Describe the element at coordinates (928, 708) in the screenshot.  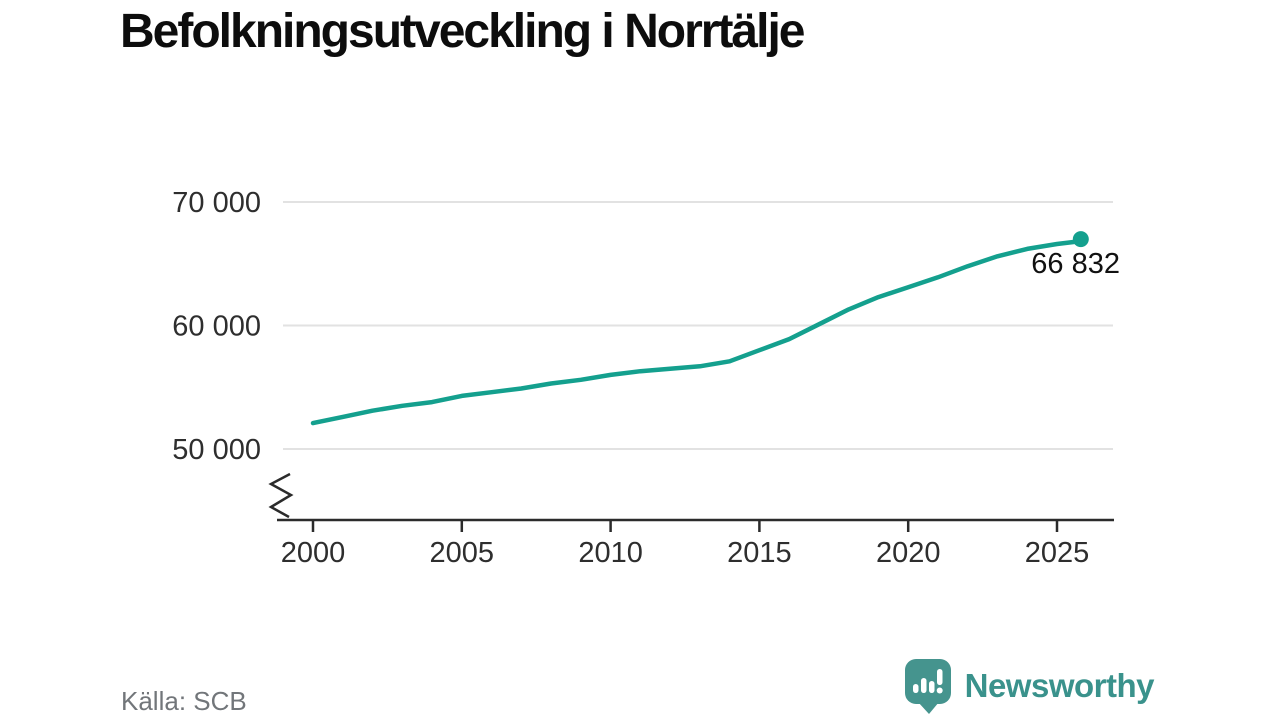
I see `logo-bubble-tail` at that location.